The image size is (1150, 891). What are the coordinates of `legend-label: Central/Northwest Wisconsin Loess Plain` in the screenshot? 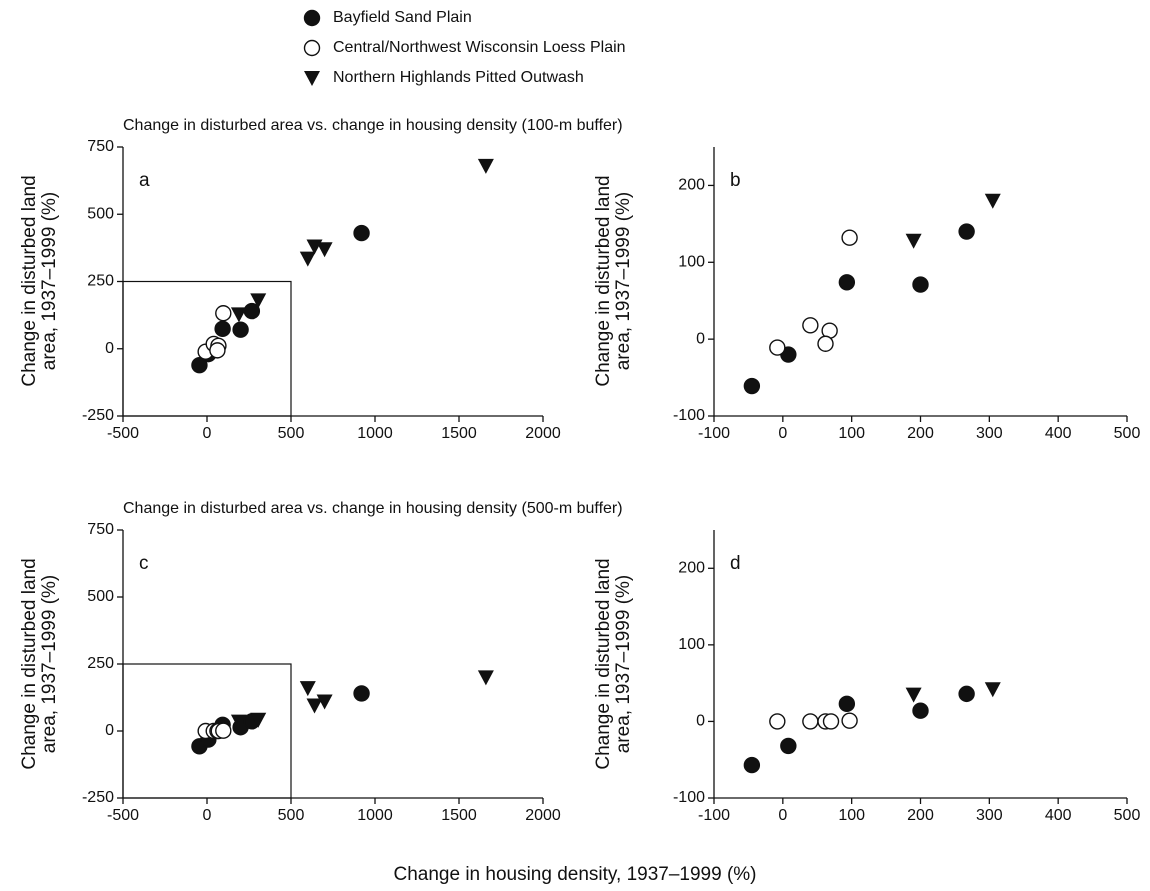 It's located at (479, 47).